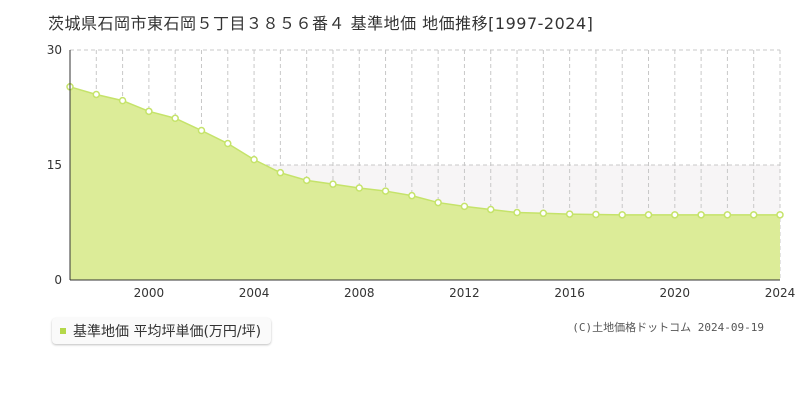 The width and height of the screenshot is (800, 400). What do you see at coordinates (464, 293) in the screenshot?
I see `x-tick-label: 2012` at bounding box center [464, 293].